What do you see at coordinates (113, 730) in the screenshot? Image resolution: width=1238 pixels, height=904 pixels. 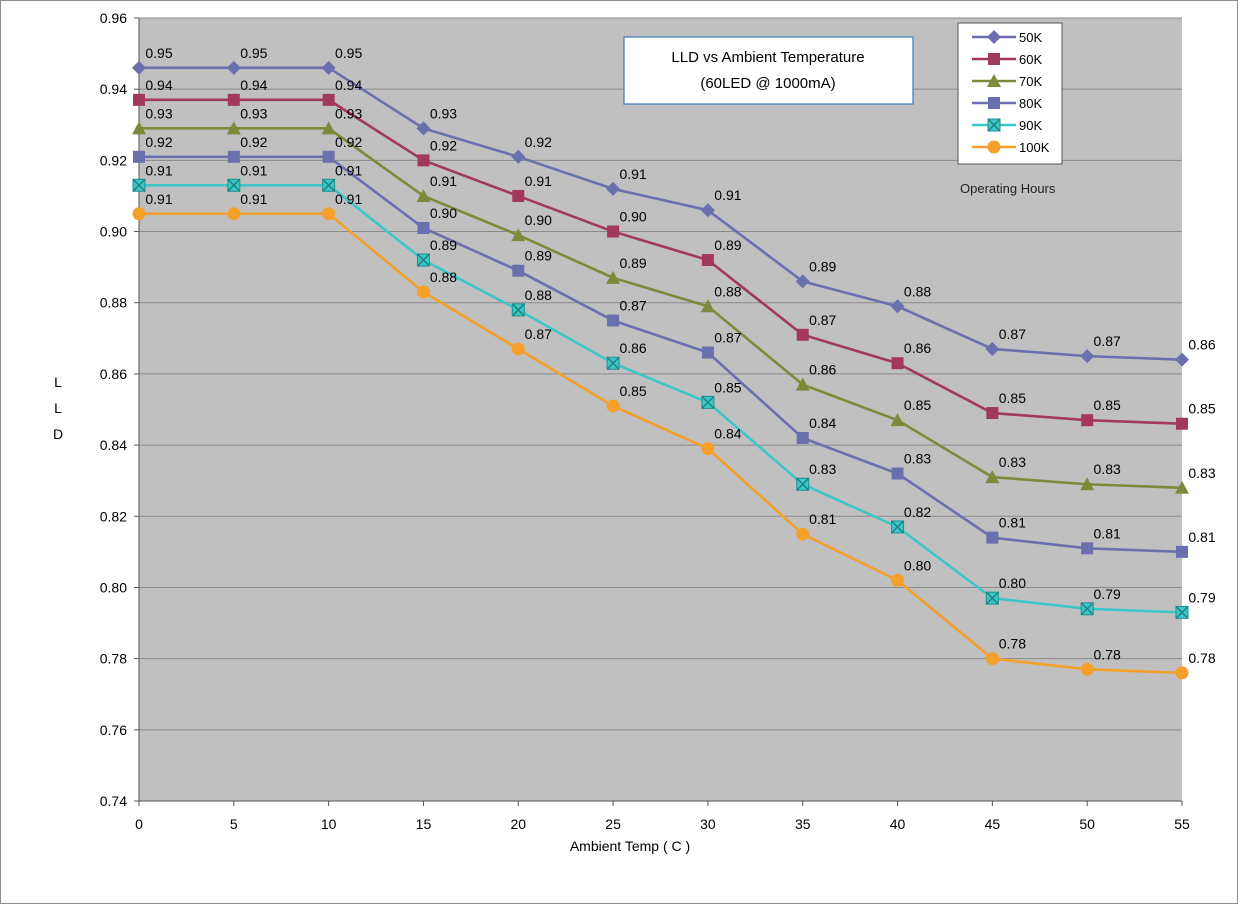 I see `y-tick-label: 0.76` at bounding box center [113, 730].